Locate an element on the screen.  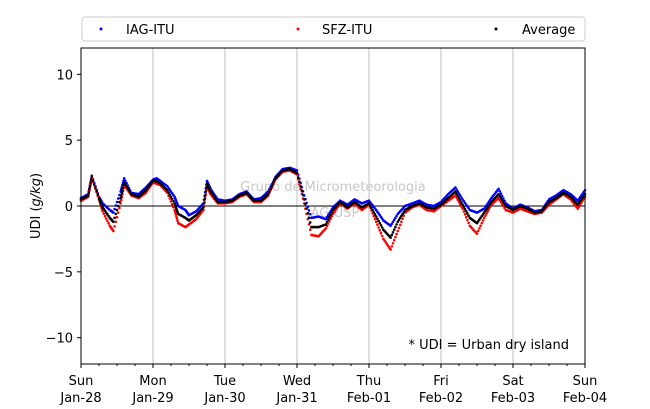
x-tick-label-day: Sun is located at coordinates (81, 381).